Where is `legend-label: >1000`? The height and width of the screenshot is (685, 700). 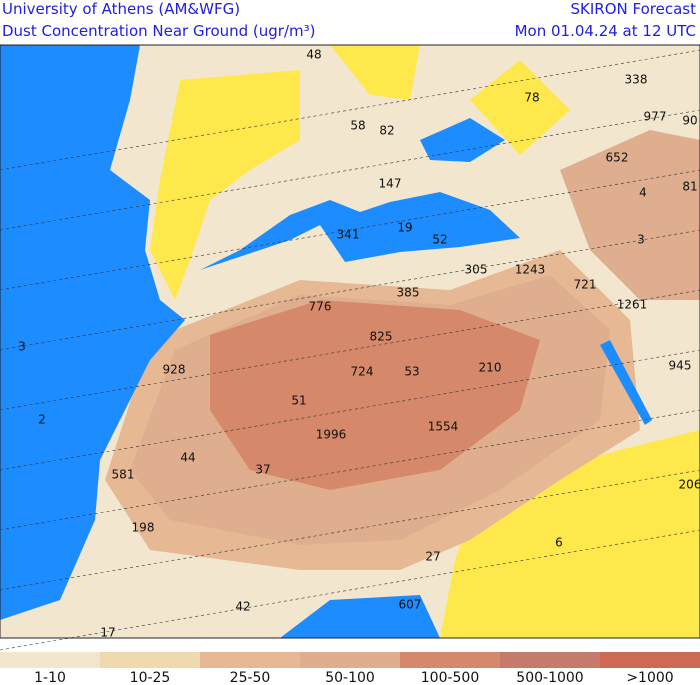 legend-label: >1000 is located at coordinates (649, 677).